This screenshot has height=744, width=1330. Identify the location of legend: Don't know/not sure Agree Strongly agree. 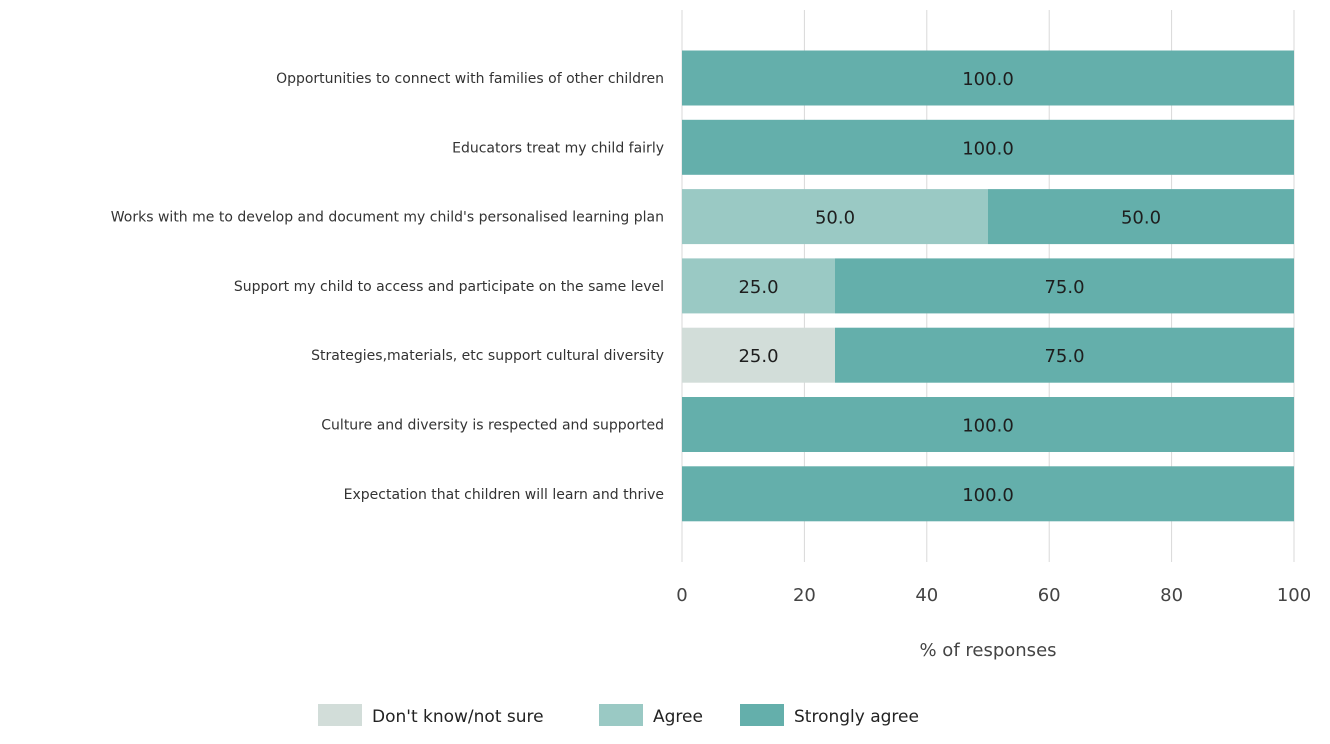
(618, 715).